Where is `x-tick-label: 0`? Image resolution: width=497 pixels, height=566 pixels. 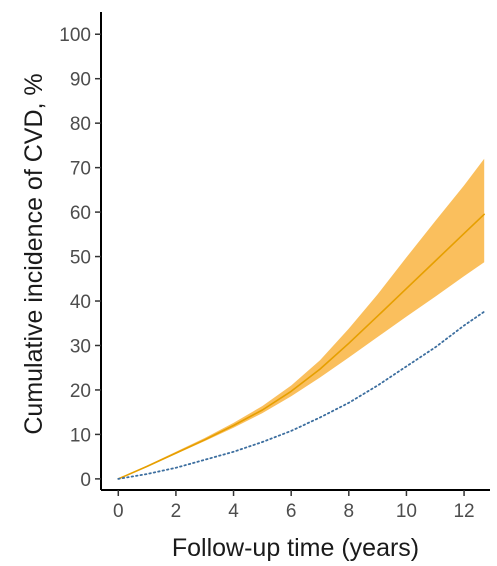 x-tick-label: 0 is located at coordinates (118, 511).